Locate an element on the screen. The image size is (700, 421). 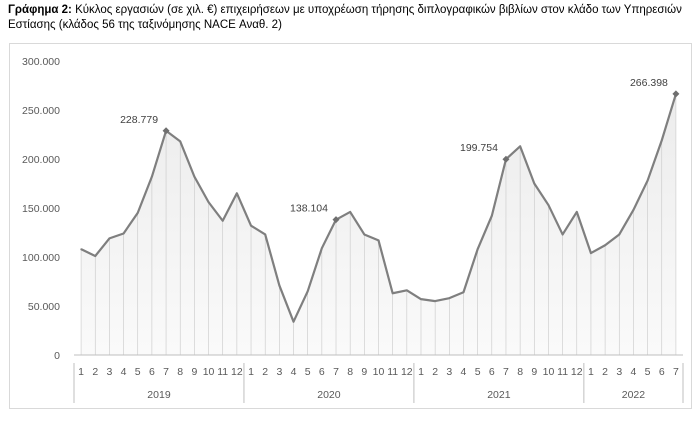
y-tick-label: 300.000 is located at coordinates (41, 62).